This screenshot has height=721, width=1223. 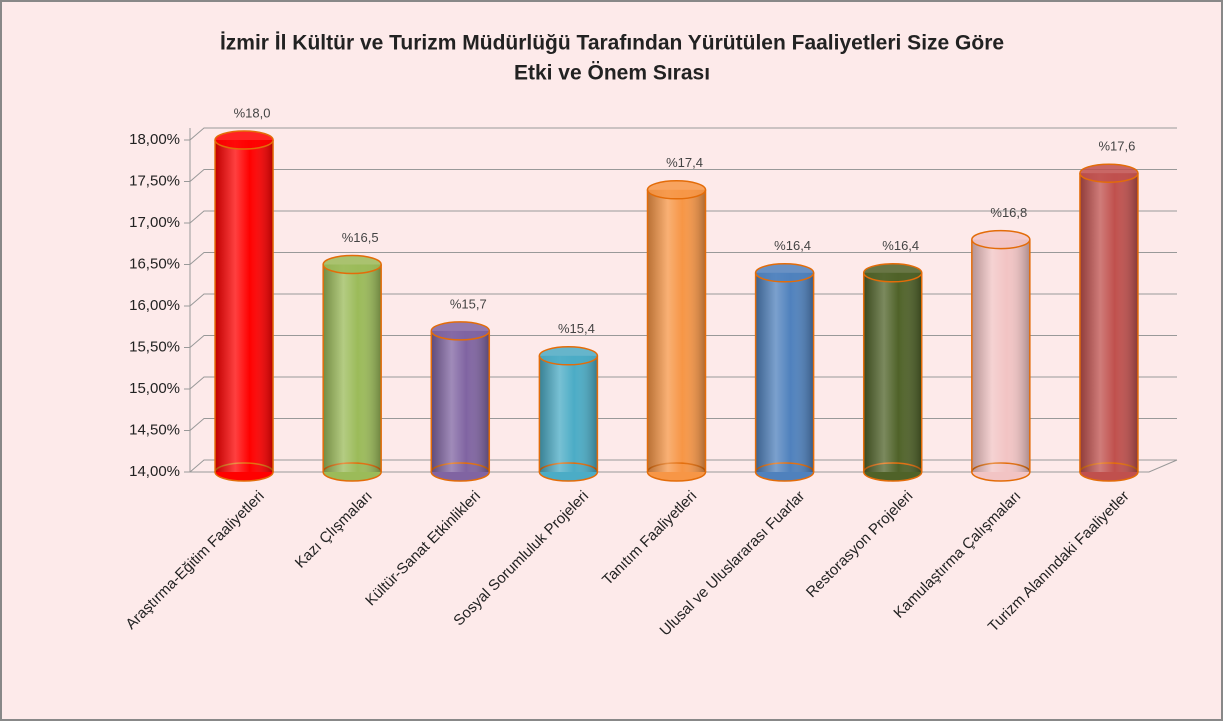 I want to click on value-label: %18,0, so click(x=252, y=112).